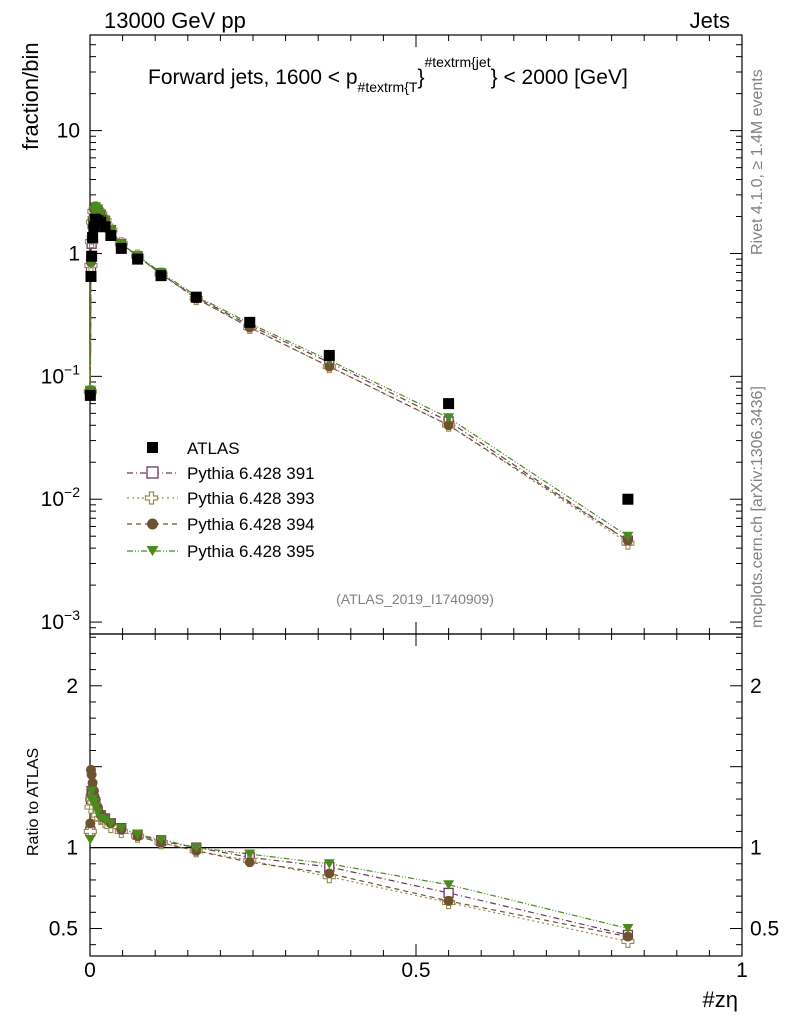  Describe the element at coordinates (757, 162) in the screenshot. I see `rivet-version-label: Rivet 4.1.0, ≥ 1.4M events` at that location.